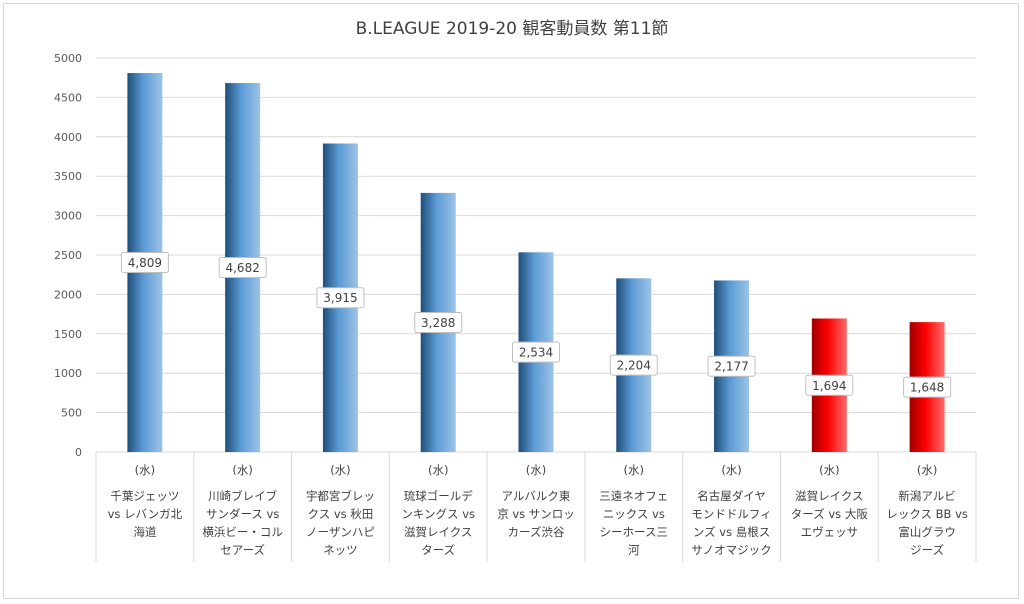  What do you see at coordinates (536, 532) in the screenshot?
I see `category-label: カーズ渋谷` at bounding box center [536, 532].